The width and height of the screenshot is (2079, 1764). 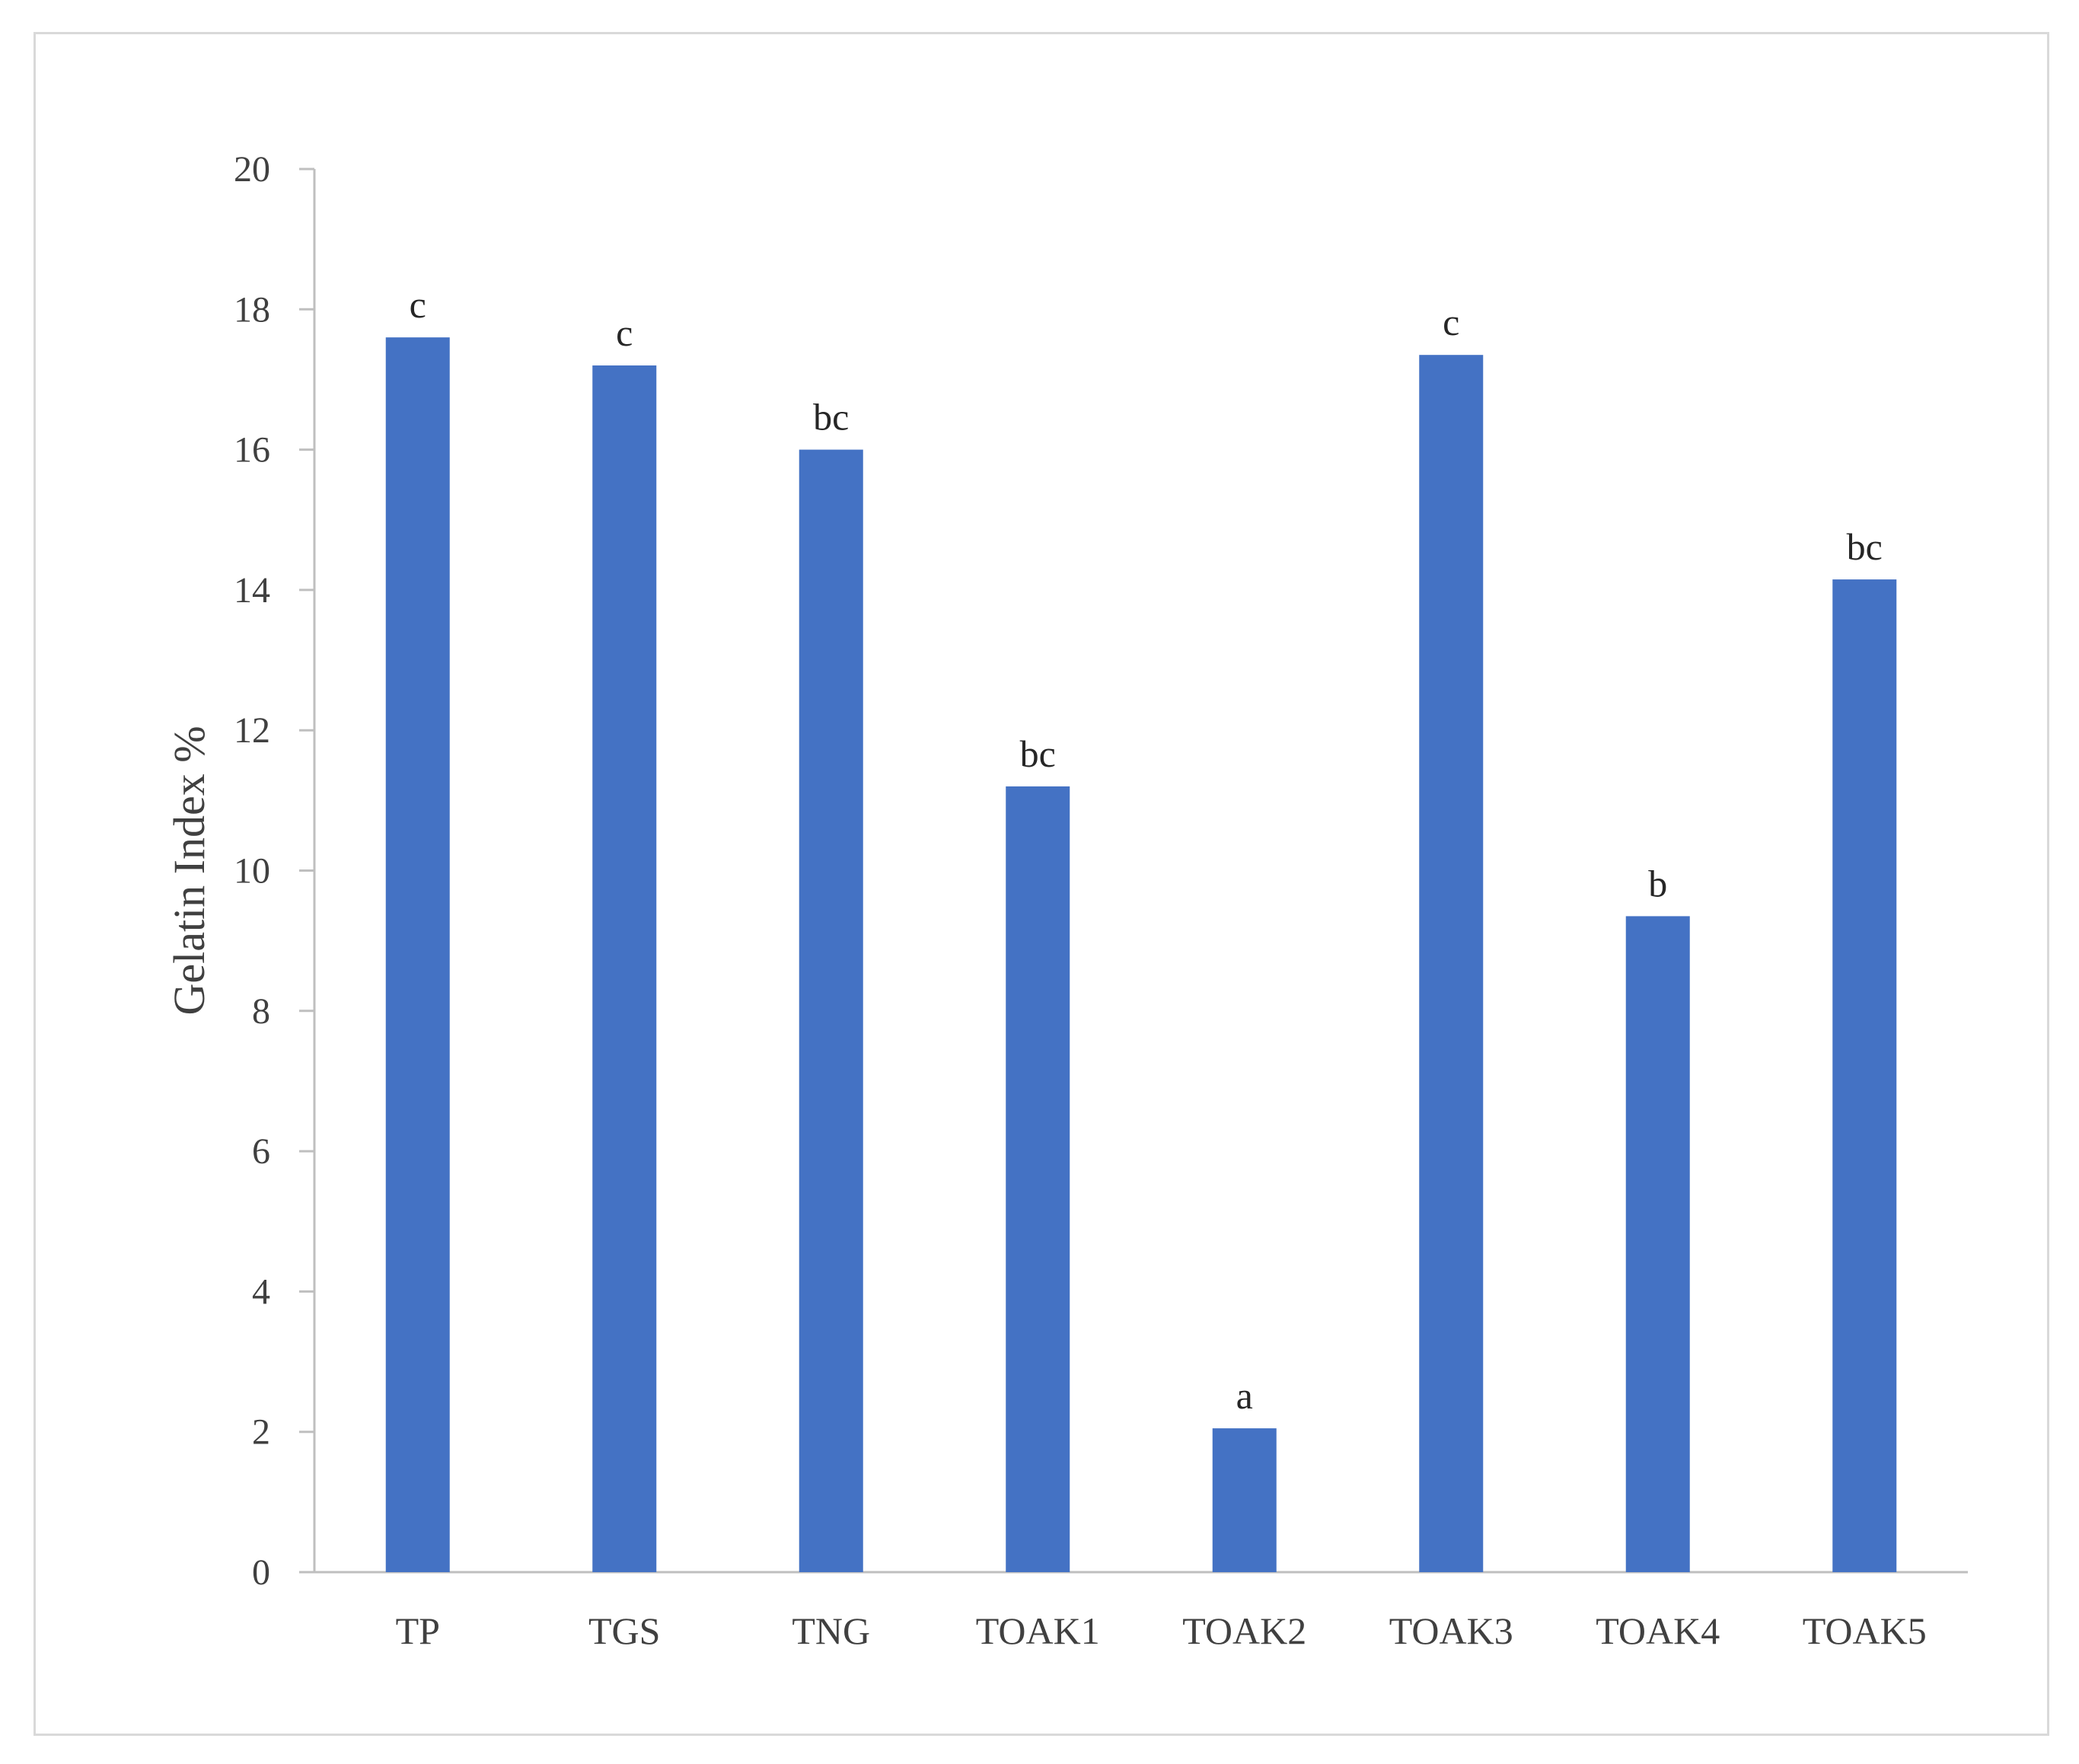 What do you see at coordinates (831, 1630) in the screenshot?
I see `x-tick-label: TNG` at bounding box center [831, 1630].